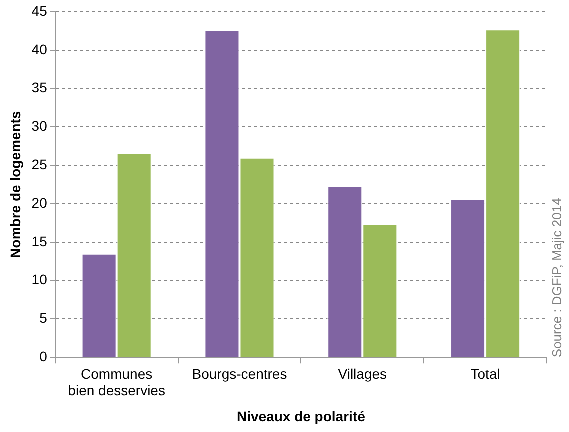  Describe the element at coordinates (40, 164) in the screenshot. I see `y-tick-label: 25` at that location.